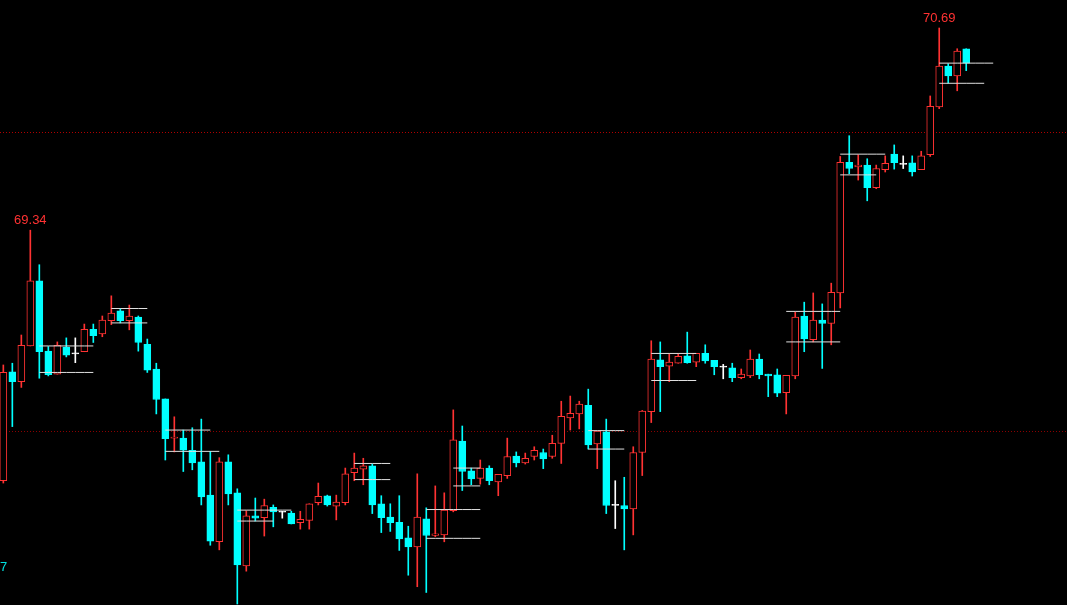  What do you see at coordinates (939, 18) in the screenshot?
I see `annotation: 70.69` at bounding box center [939, 18].